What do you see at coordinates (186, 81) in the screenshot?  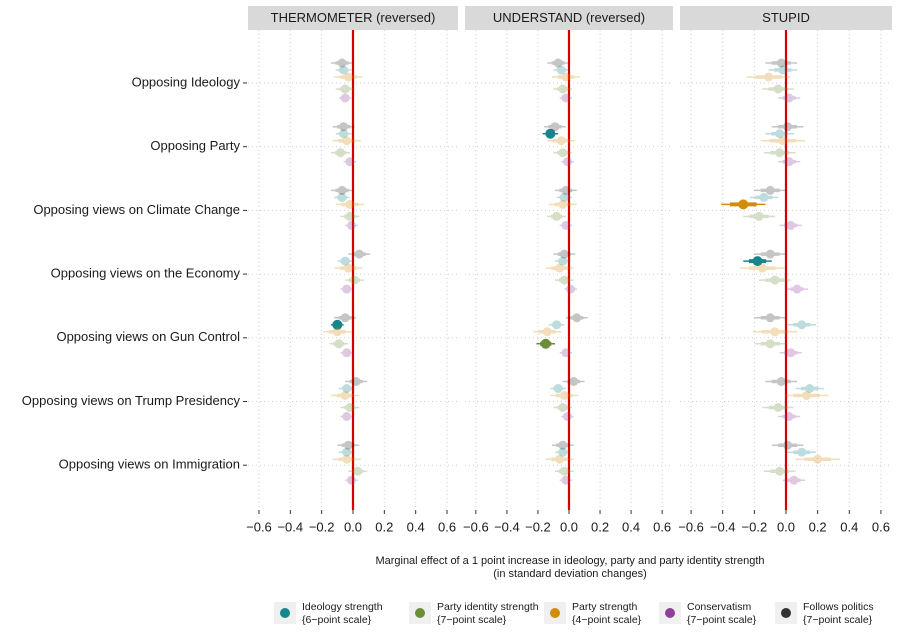 I see `y-tick-label: Opposing Ideology` at bounding box center [186, 81].